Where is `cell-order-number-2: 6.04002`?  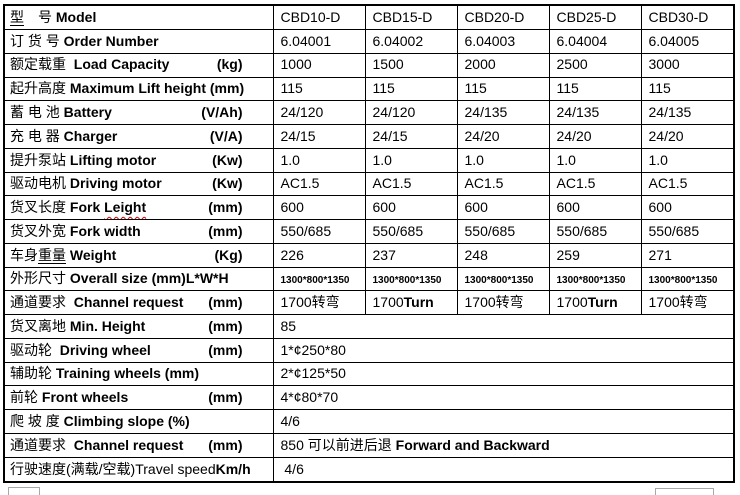 cell-order-number-2: 6.04002 is located at coordinates (411, 41).